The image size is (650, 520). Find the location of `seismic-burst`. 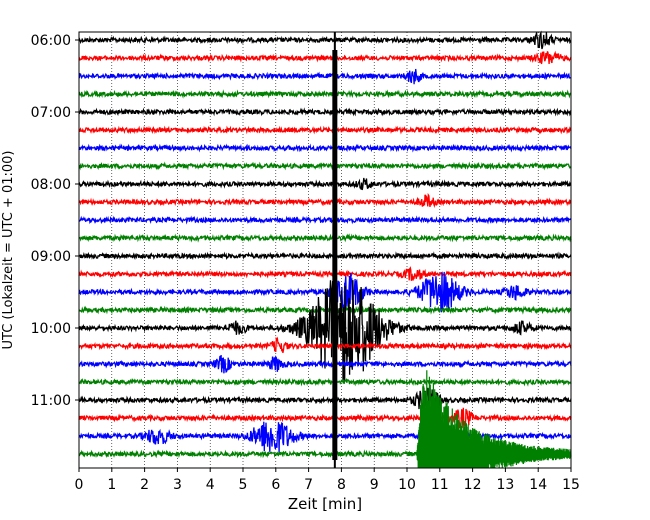

seismic-burst is located at coordinates (494, 419).